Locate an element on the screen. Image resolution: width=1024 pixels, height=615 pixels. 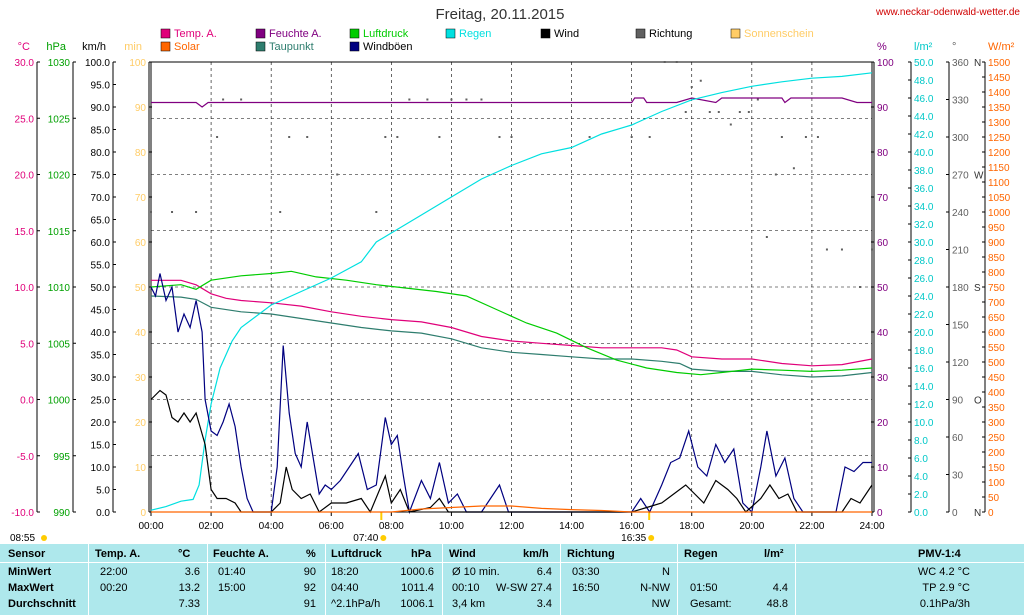
stats-pmv: TP 2.9 °C is located at coordinates (946, 588).